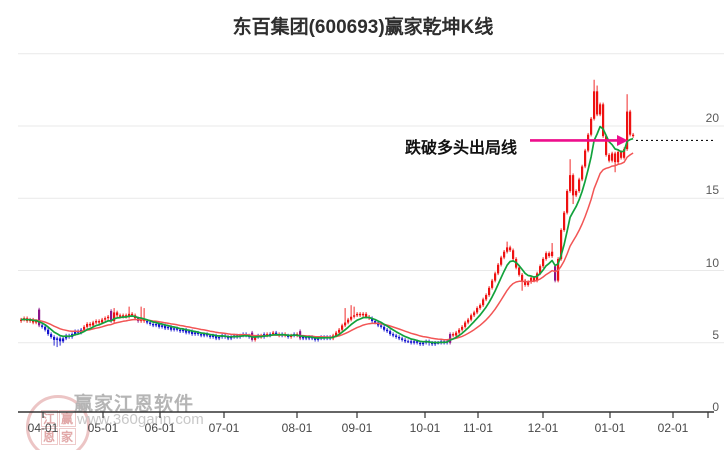 This screenshot has height=450, width=726. Describe the element at coordinates (49, 418) in the screenshot. I see `watermark-seal-char: 江` at that location.